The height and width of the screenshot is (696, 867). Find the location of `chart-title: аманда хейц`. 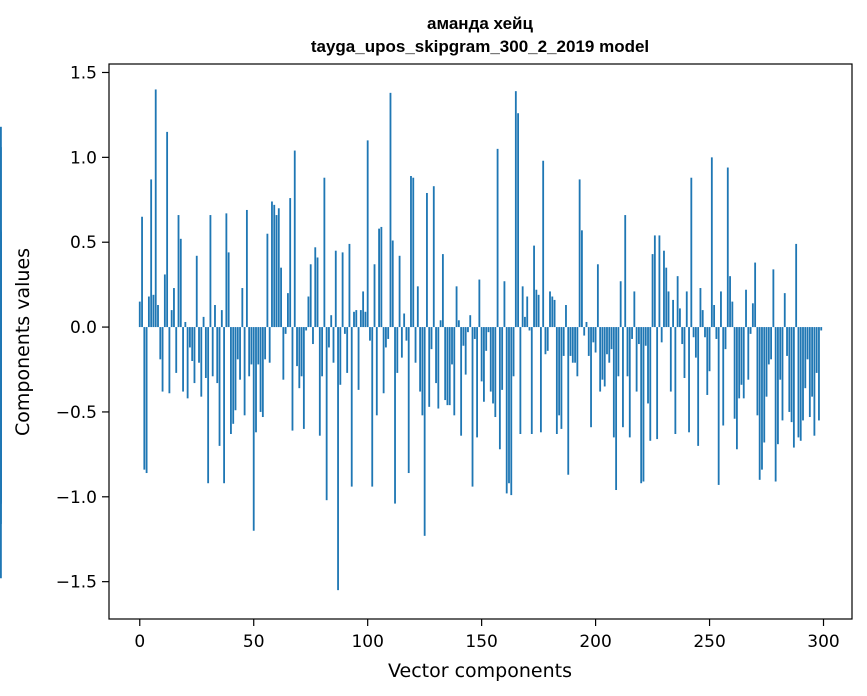

chart-title: аманда хейц is located at coordinates (480, 23).